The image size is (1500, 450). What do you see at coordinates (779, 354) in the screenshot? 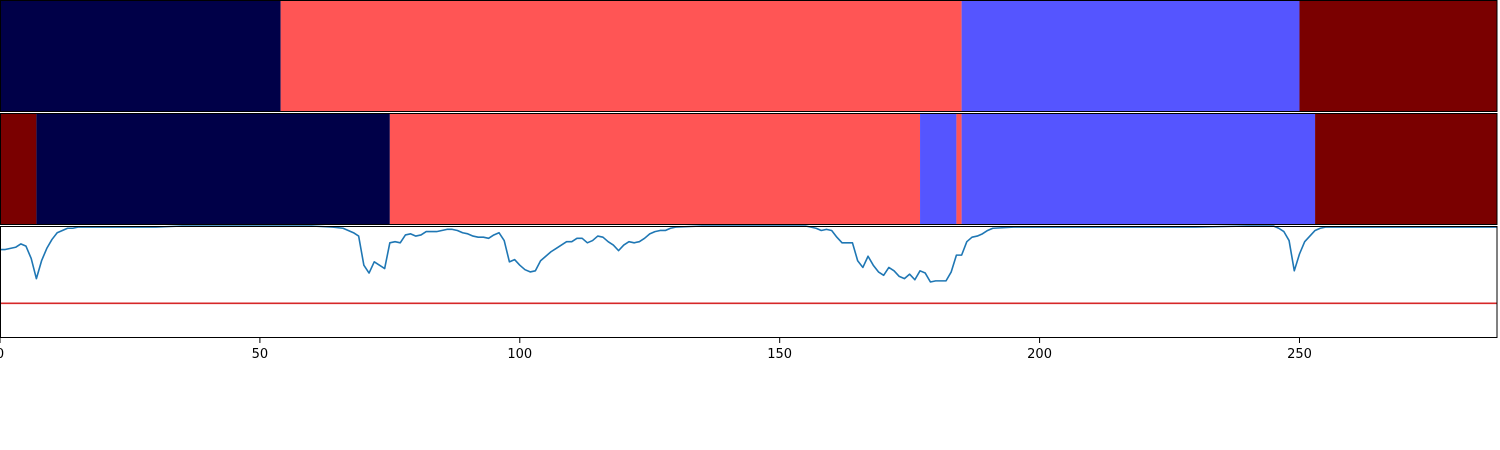
I see `x-tick-label: 150` at bounding box center [779, 354].